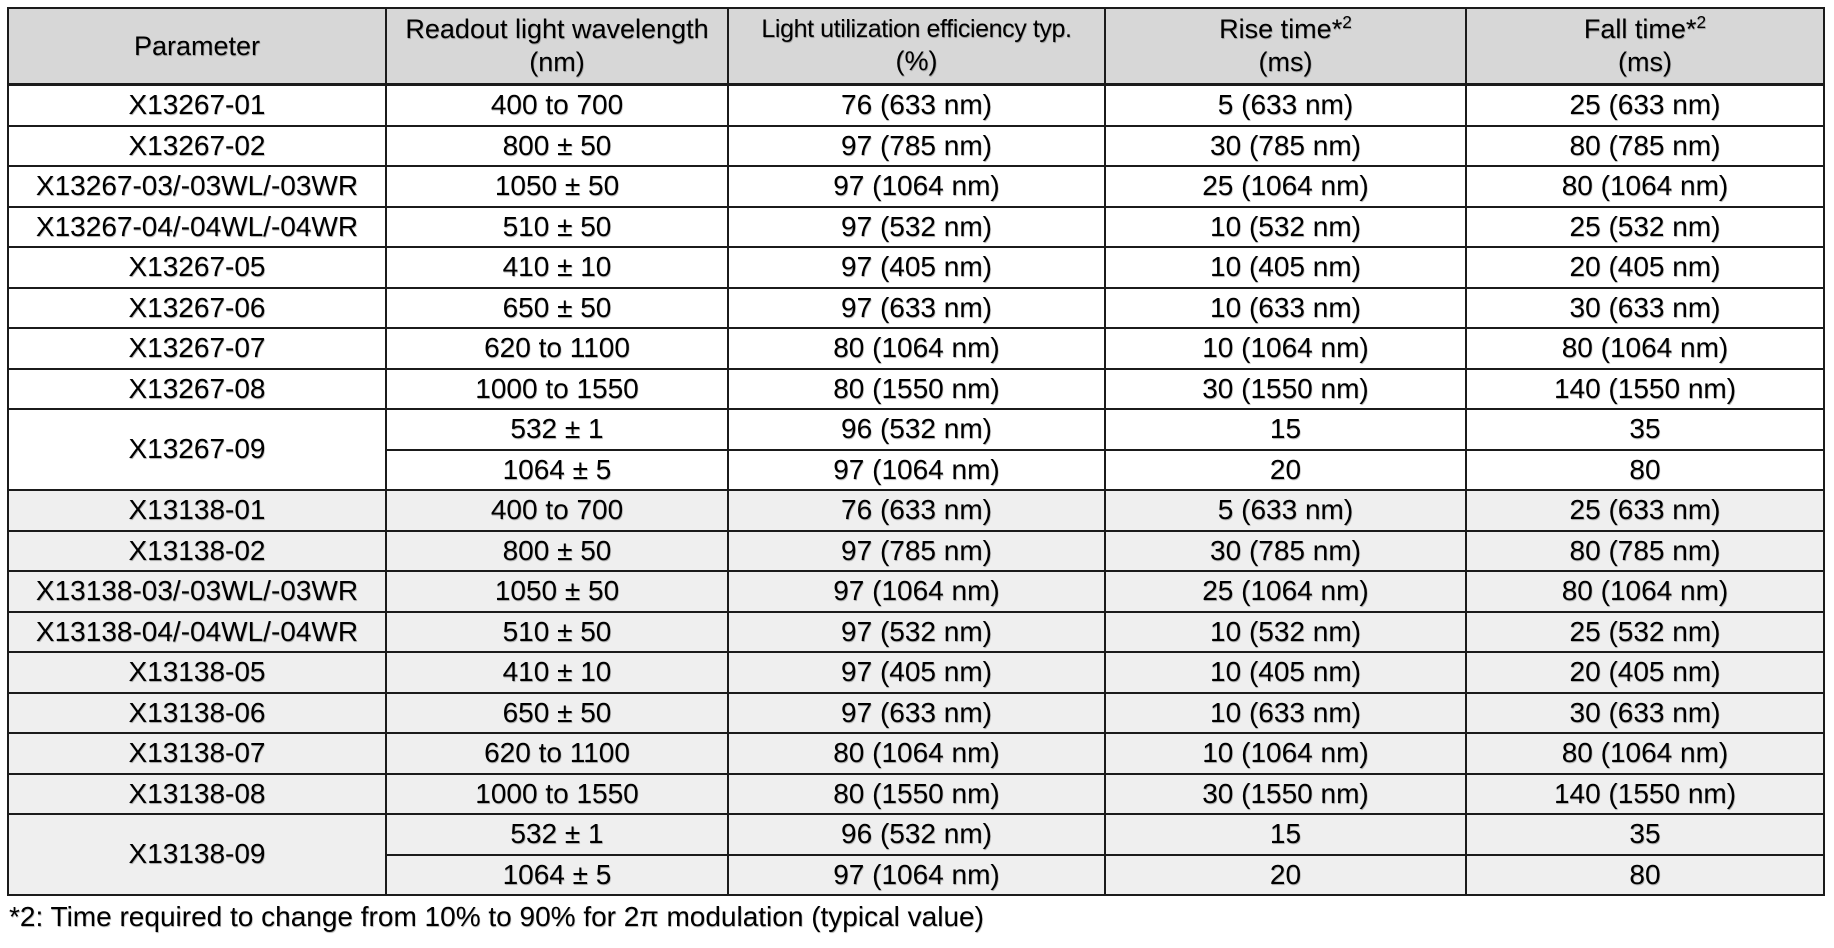 This screenshot has height=948, width=1834. What do you see at coordinates (197, 226) in the screenshot?
I see `param-cell: X13267-04/-04WL/-04WR` at bounding box center [197, 226].